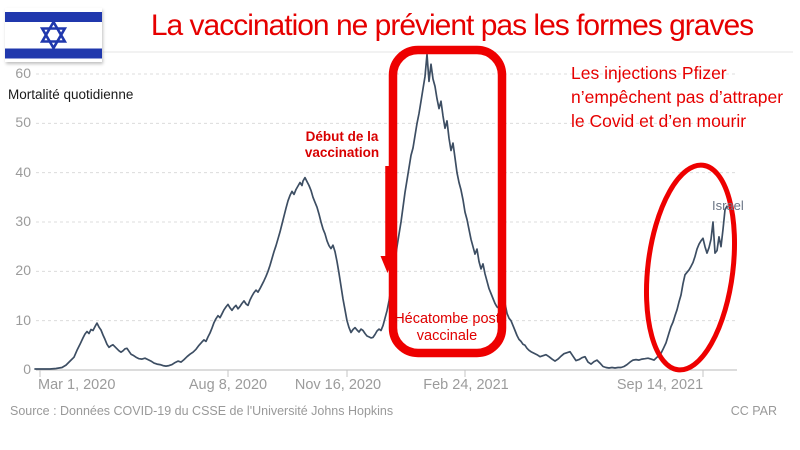  I want to click on annotation-line: vaccination, so click(342, 152).